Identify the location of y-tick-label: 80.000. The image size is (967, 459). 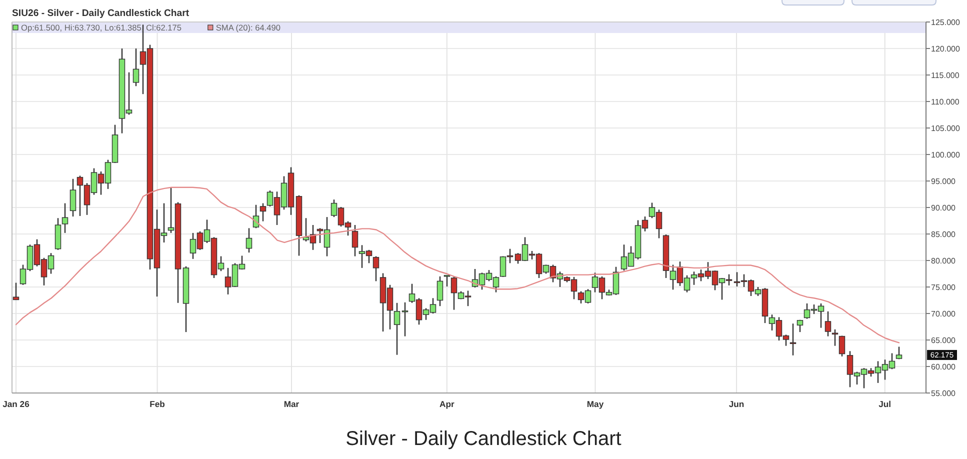
(943, 261).